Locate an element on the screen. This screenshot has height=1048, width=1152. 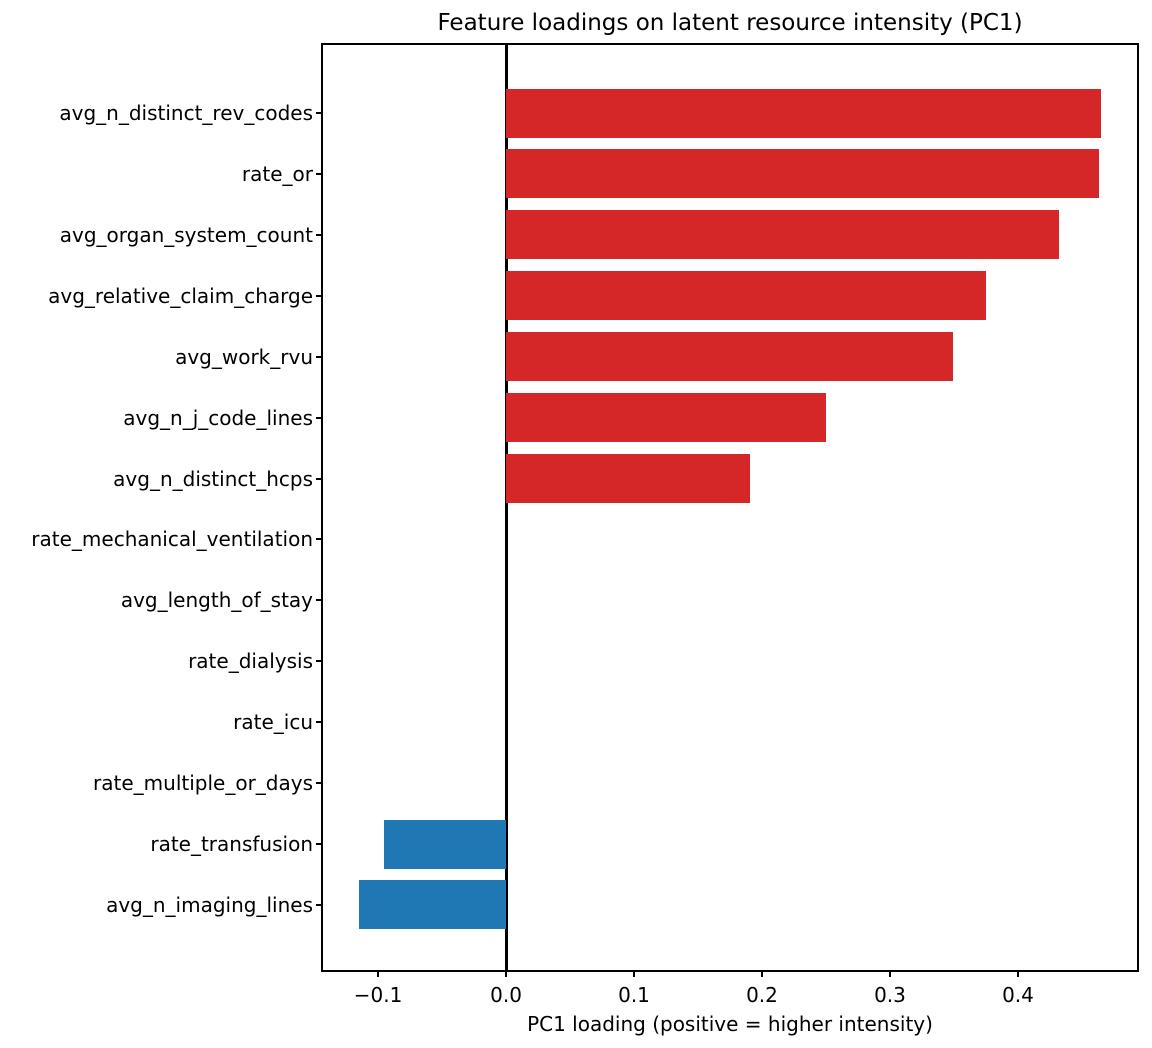
x-tick-label: 0.0 is located at coordinates (506, 995).